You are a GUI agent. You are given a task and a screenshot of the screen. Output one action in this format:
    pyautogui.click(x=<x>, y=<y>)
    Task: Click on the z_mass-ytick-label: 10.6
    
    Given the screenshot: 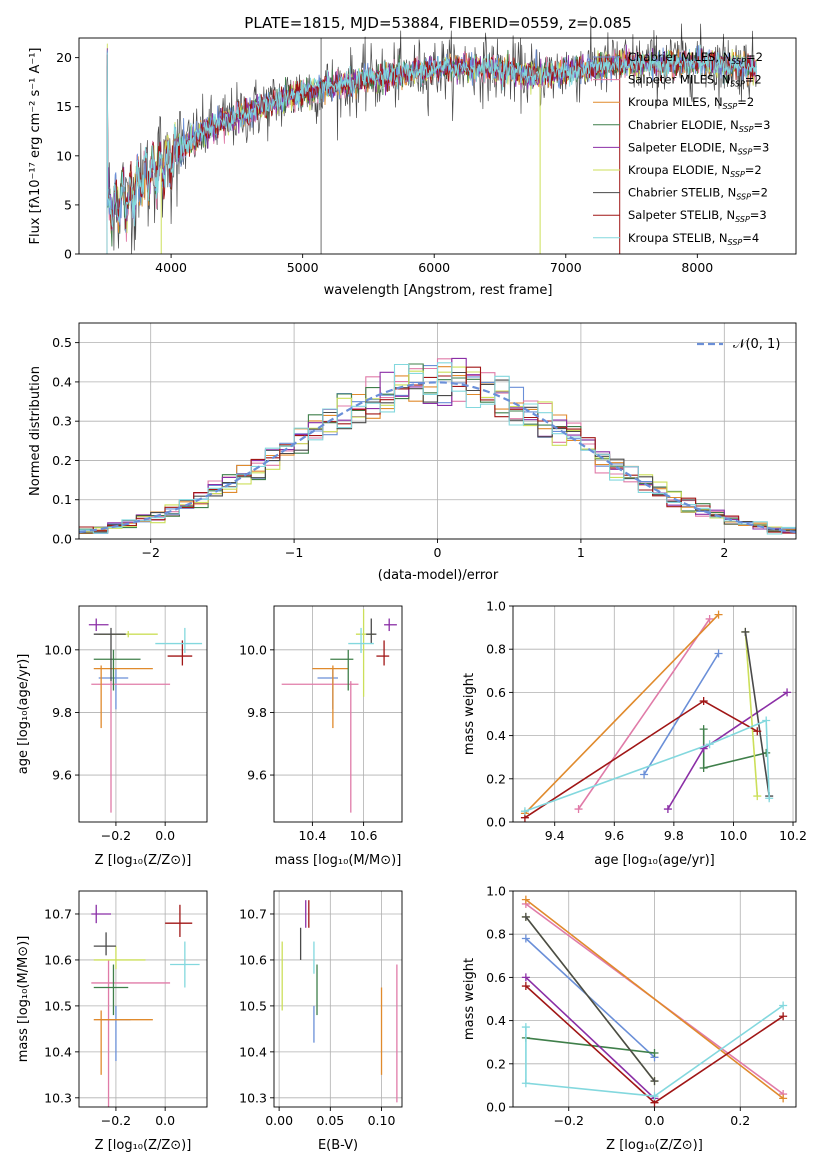 What is the action you would take?
    pyautogui.click(x=58, y=959)
    